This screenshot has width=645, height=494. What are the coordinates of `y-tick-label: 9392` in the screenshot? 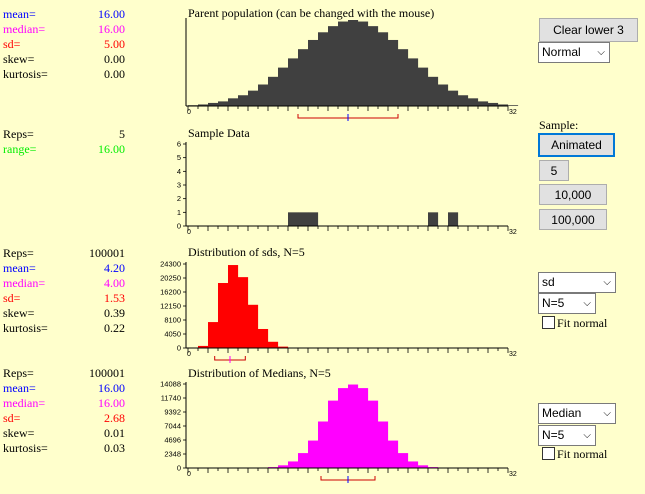 It's located at (172, 412).